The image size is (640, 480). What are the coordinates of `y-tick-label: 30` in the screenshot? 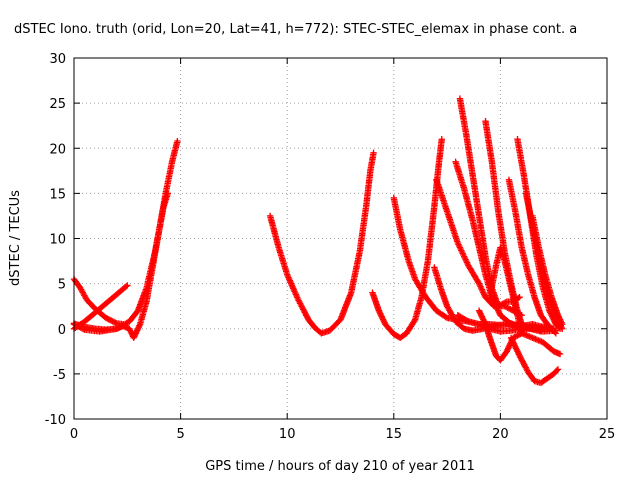 It's located at (57, 59).